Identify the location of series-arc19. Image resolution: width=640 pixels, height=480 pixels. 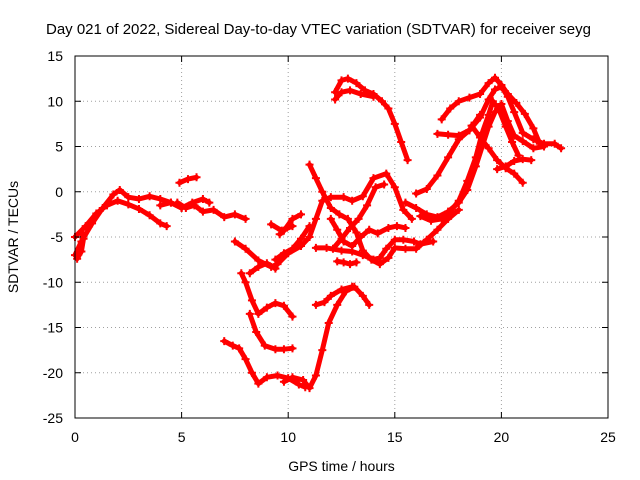
(374, 249).